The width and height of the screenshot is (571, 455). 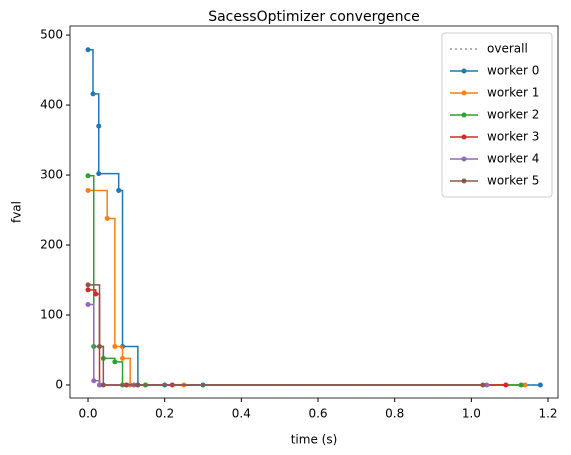 I want to click on legend-label: worker 5, so click(x=513, y=181).